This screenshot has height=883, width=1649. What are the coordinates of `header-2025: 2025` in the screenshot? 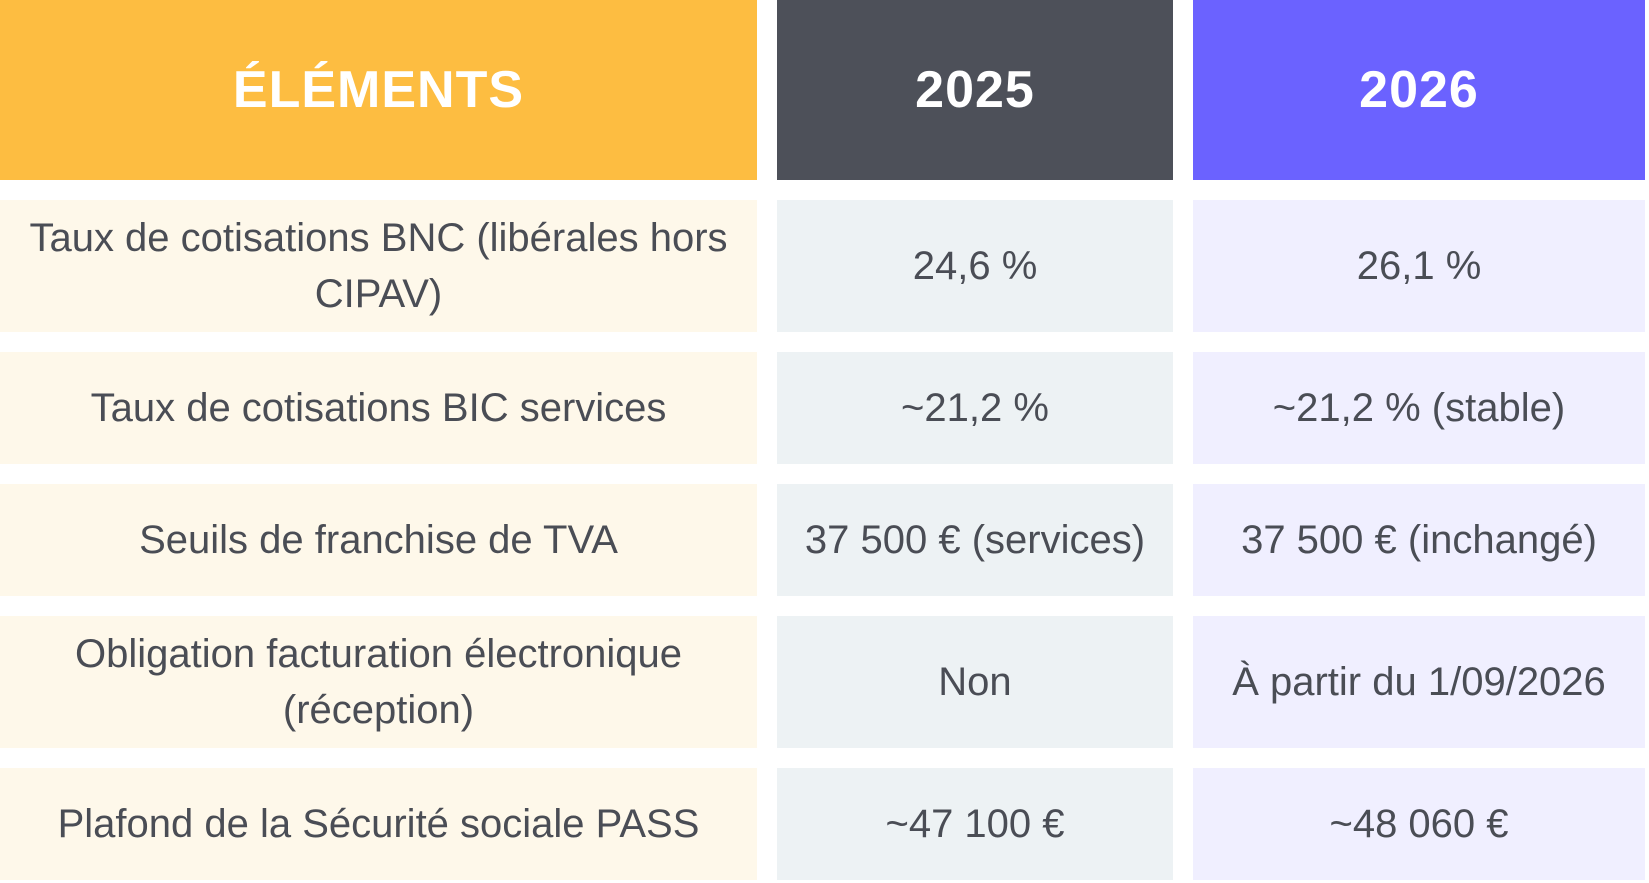 It's located at (975, 90).